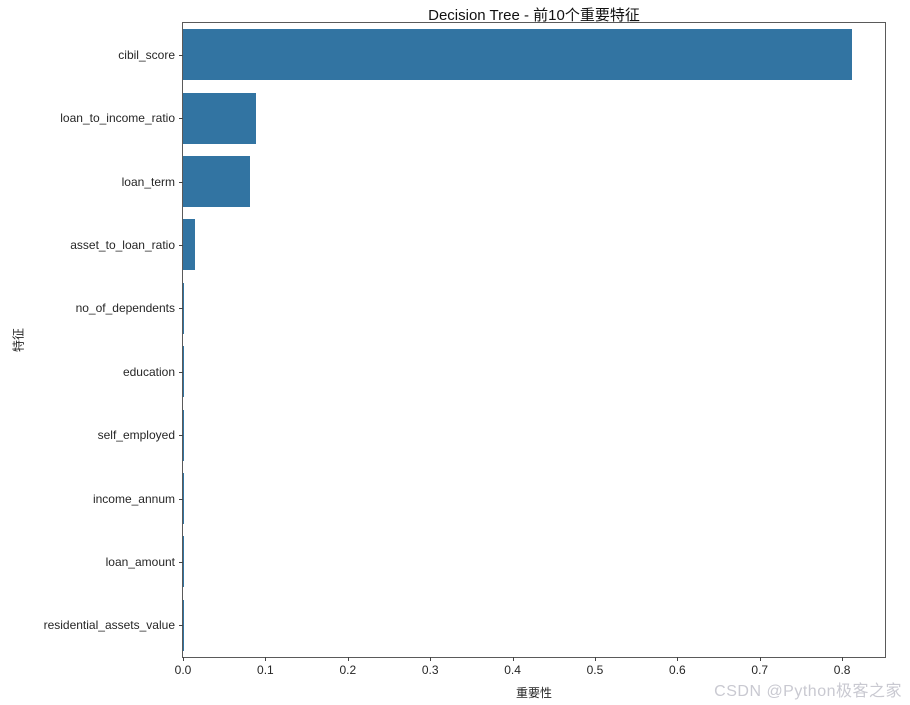 The image size is (910, 705). I want to click on bar-cibil_score, so click(518, 55).